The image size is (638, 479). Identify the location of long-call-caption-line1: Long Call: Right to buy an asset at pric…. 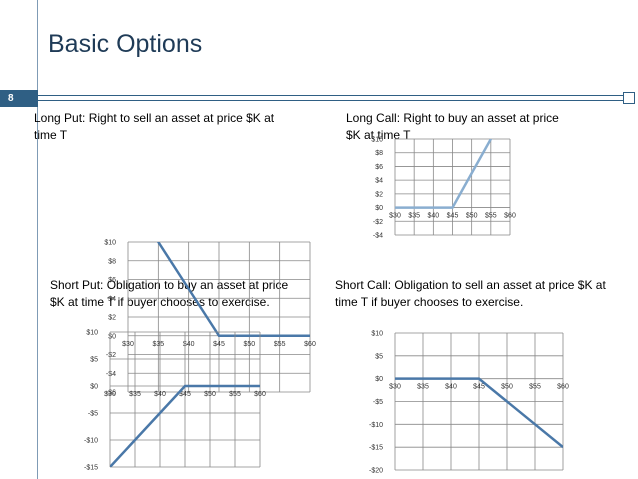
(452, 118).